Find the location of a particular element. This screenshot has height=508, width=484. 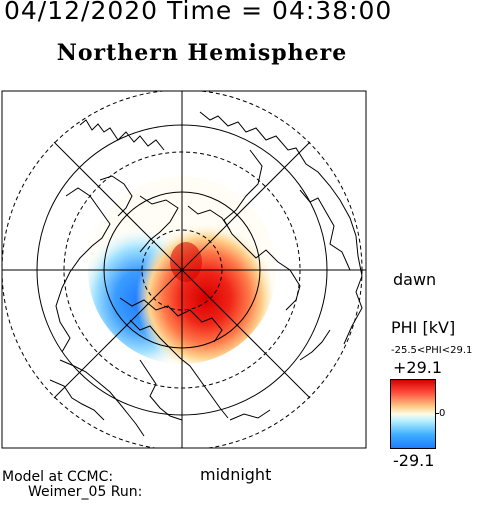

colorbar is located at coordinates (413, 414).